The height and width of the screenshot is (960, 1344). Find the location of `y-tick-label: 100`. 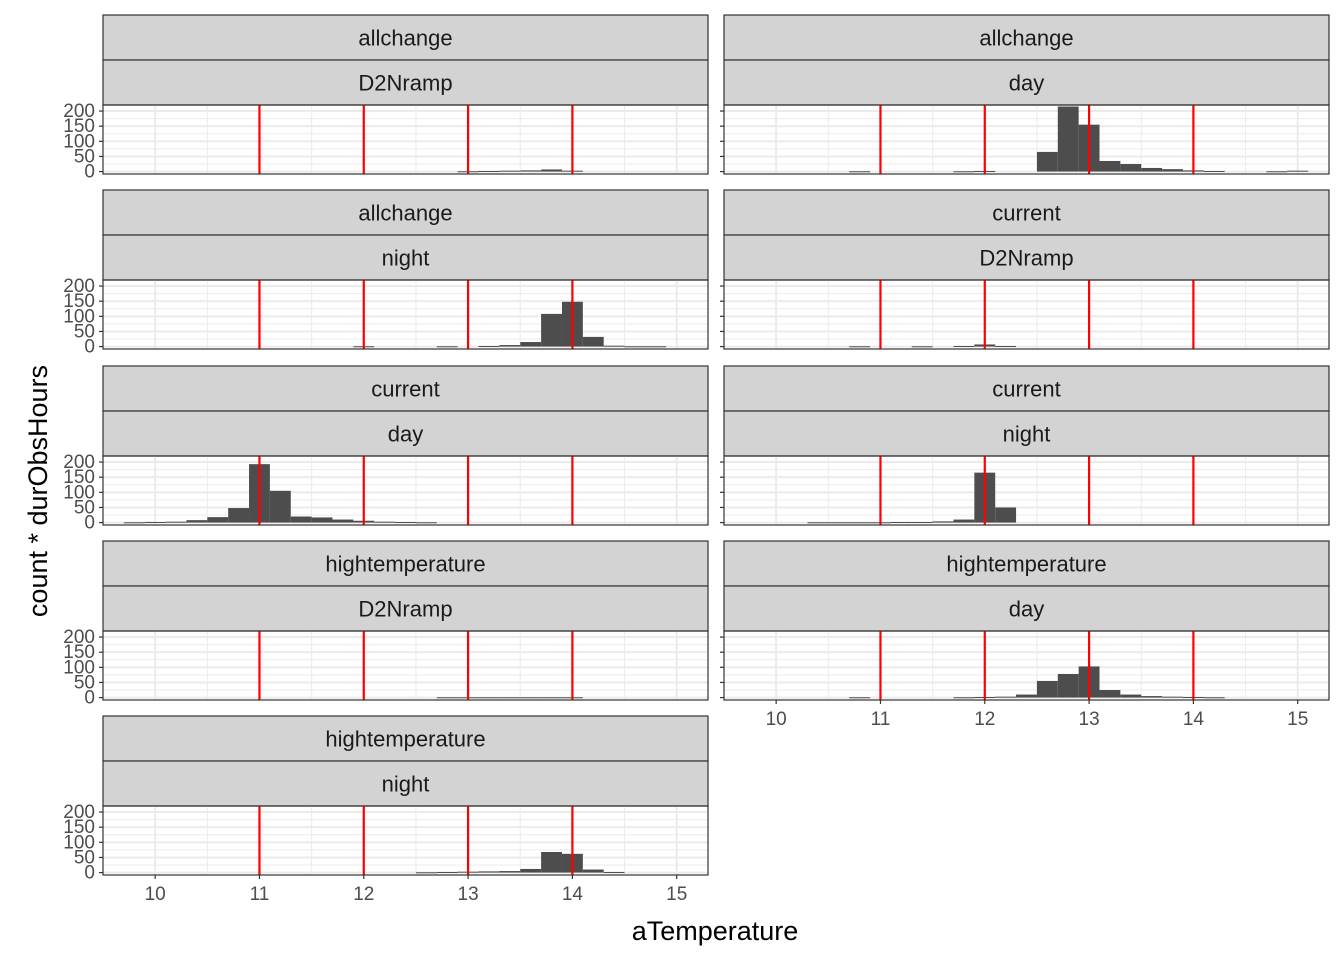

y-tick-label: 100 is located at coordinates (79, 492).